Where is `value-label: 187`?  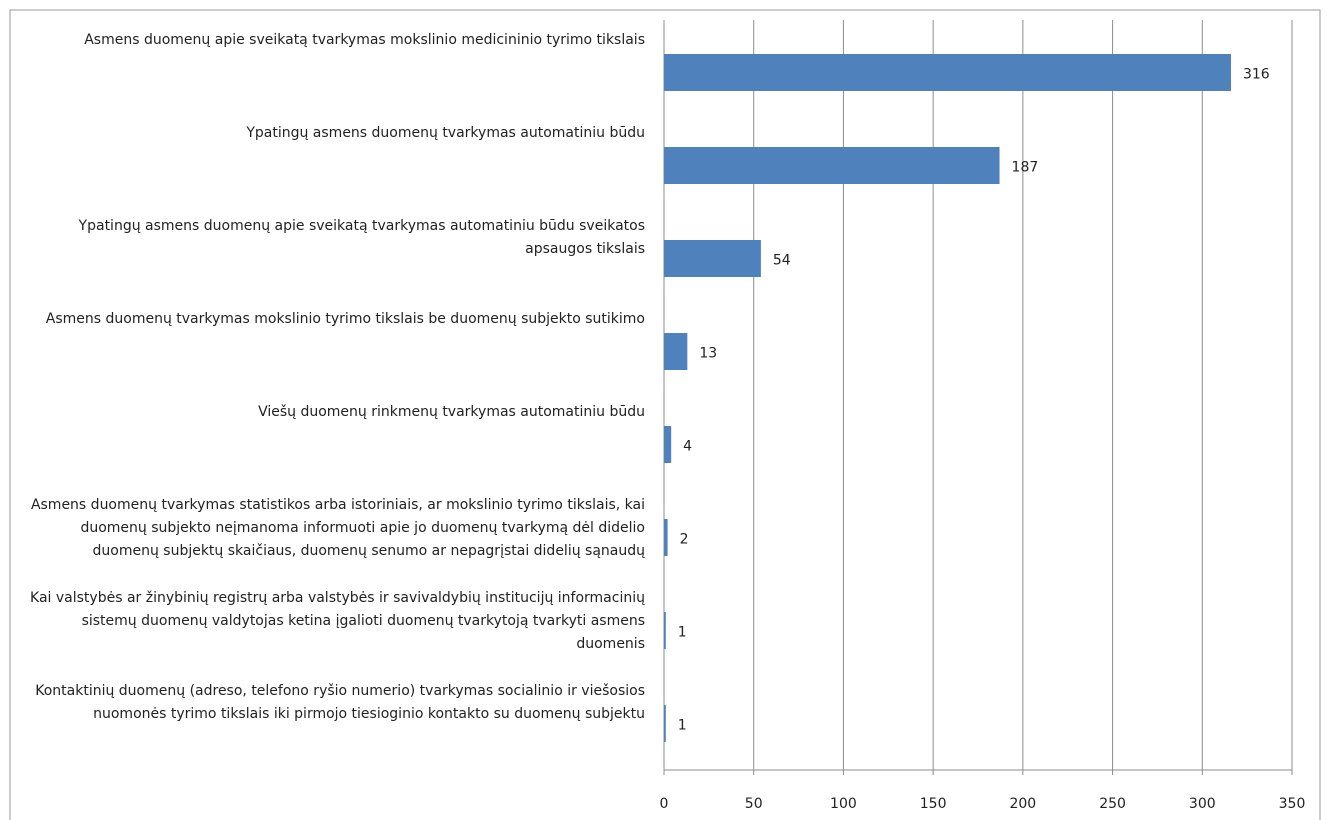
value-label: 187 is located at coordinates (1025, 168).